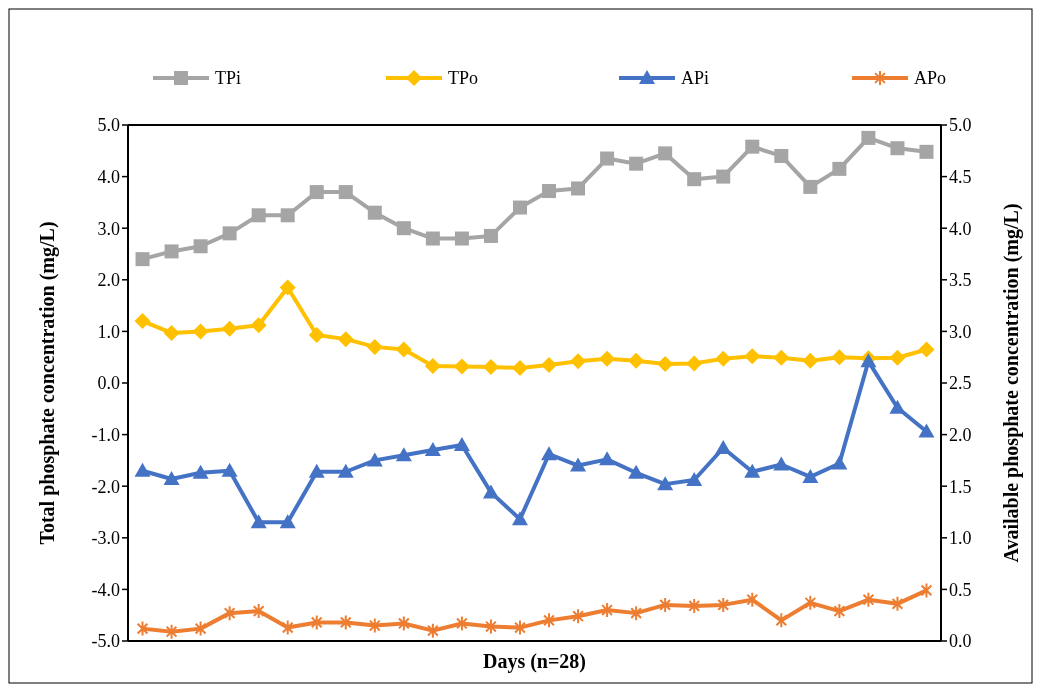  What do you see at coordinates (960, 589) in the screenshot?
I see `y2-tick-label: 0.5` at bounding box center [960, 589].